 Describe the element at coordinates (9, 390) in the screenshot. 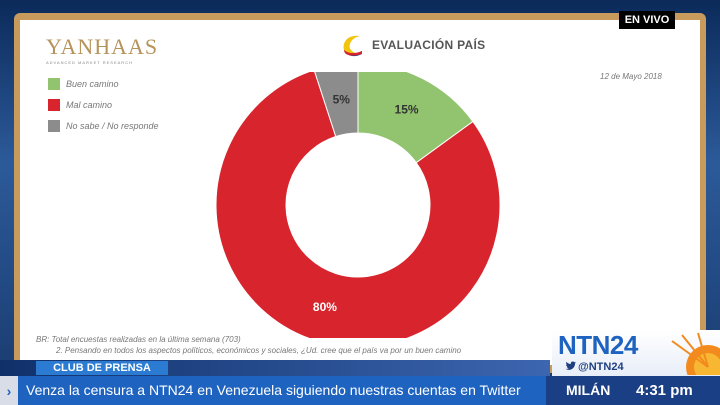

I see `ticker-arrow-icon: ›` at that location.